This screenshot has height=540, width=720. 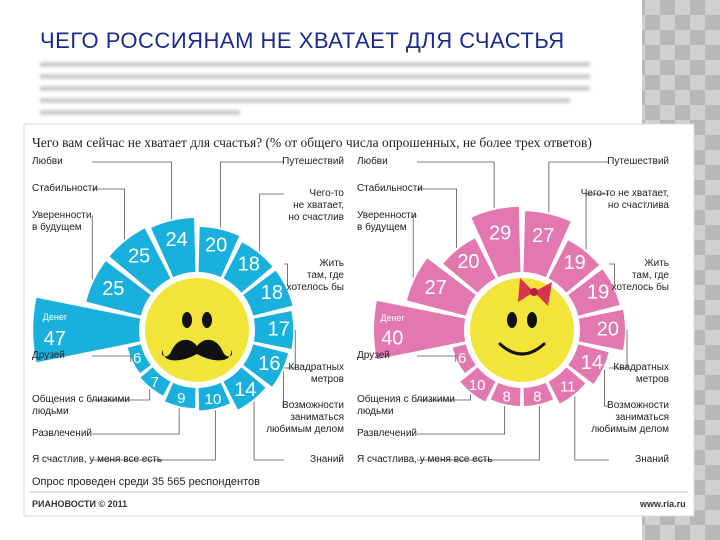 I want to click on value-label: 9, so click(x=181, y=398).